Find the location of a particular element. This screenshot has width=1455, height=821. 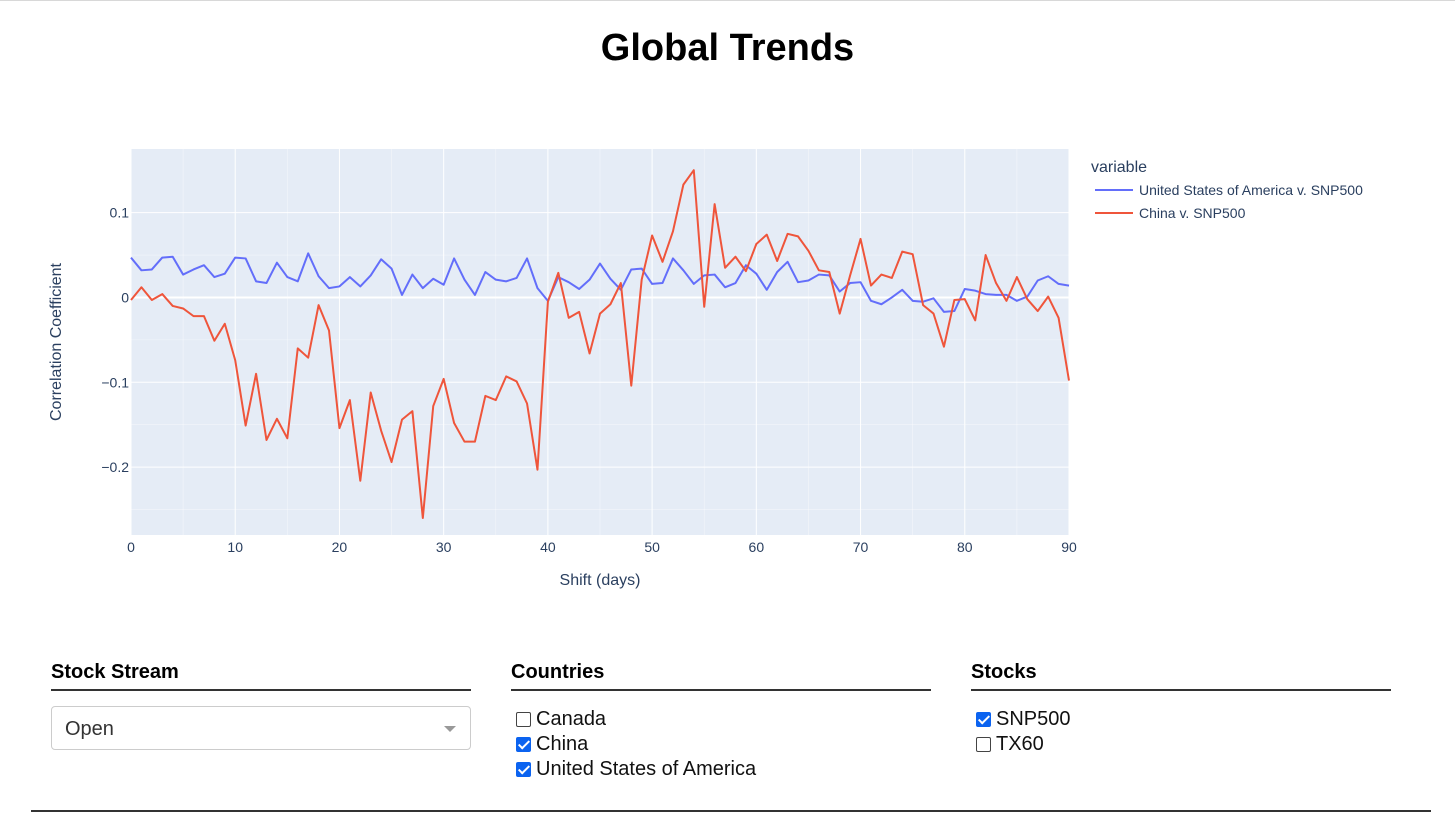

legend-item-label: China v. SNP500 is located at coordinates (1192, 213).